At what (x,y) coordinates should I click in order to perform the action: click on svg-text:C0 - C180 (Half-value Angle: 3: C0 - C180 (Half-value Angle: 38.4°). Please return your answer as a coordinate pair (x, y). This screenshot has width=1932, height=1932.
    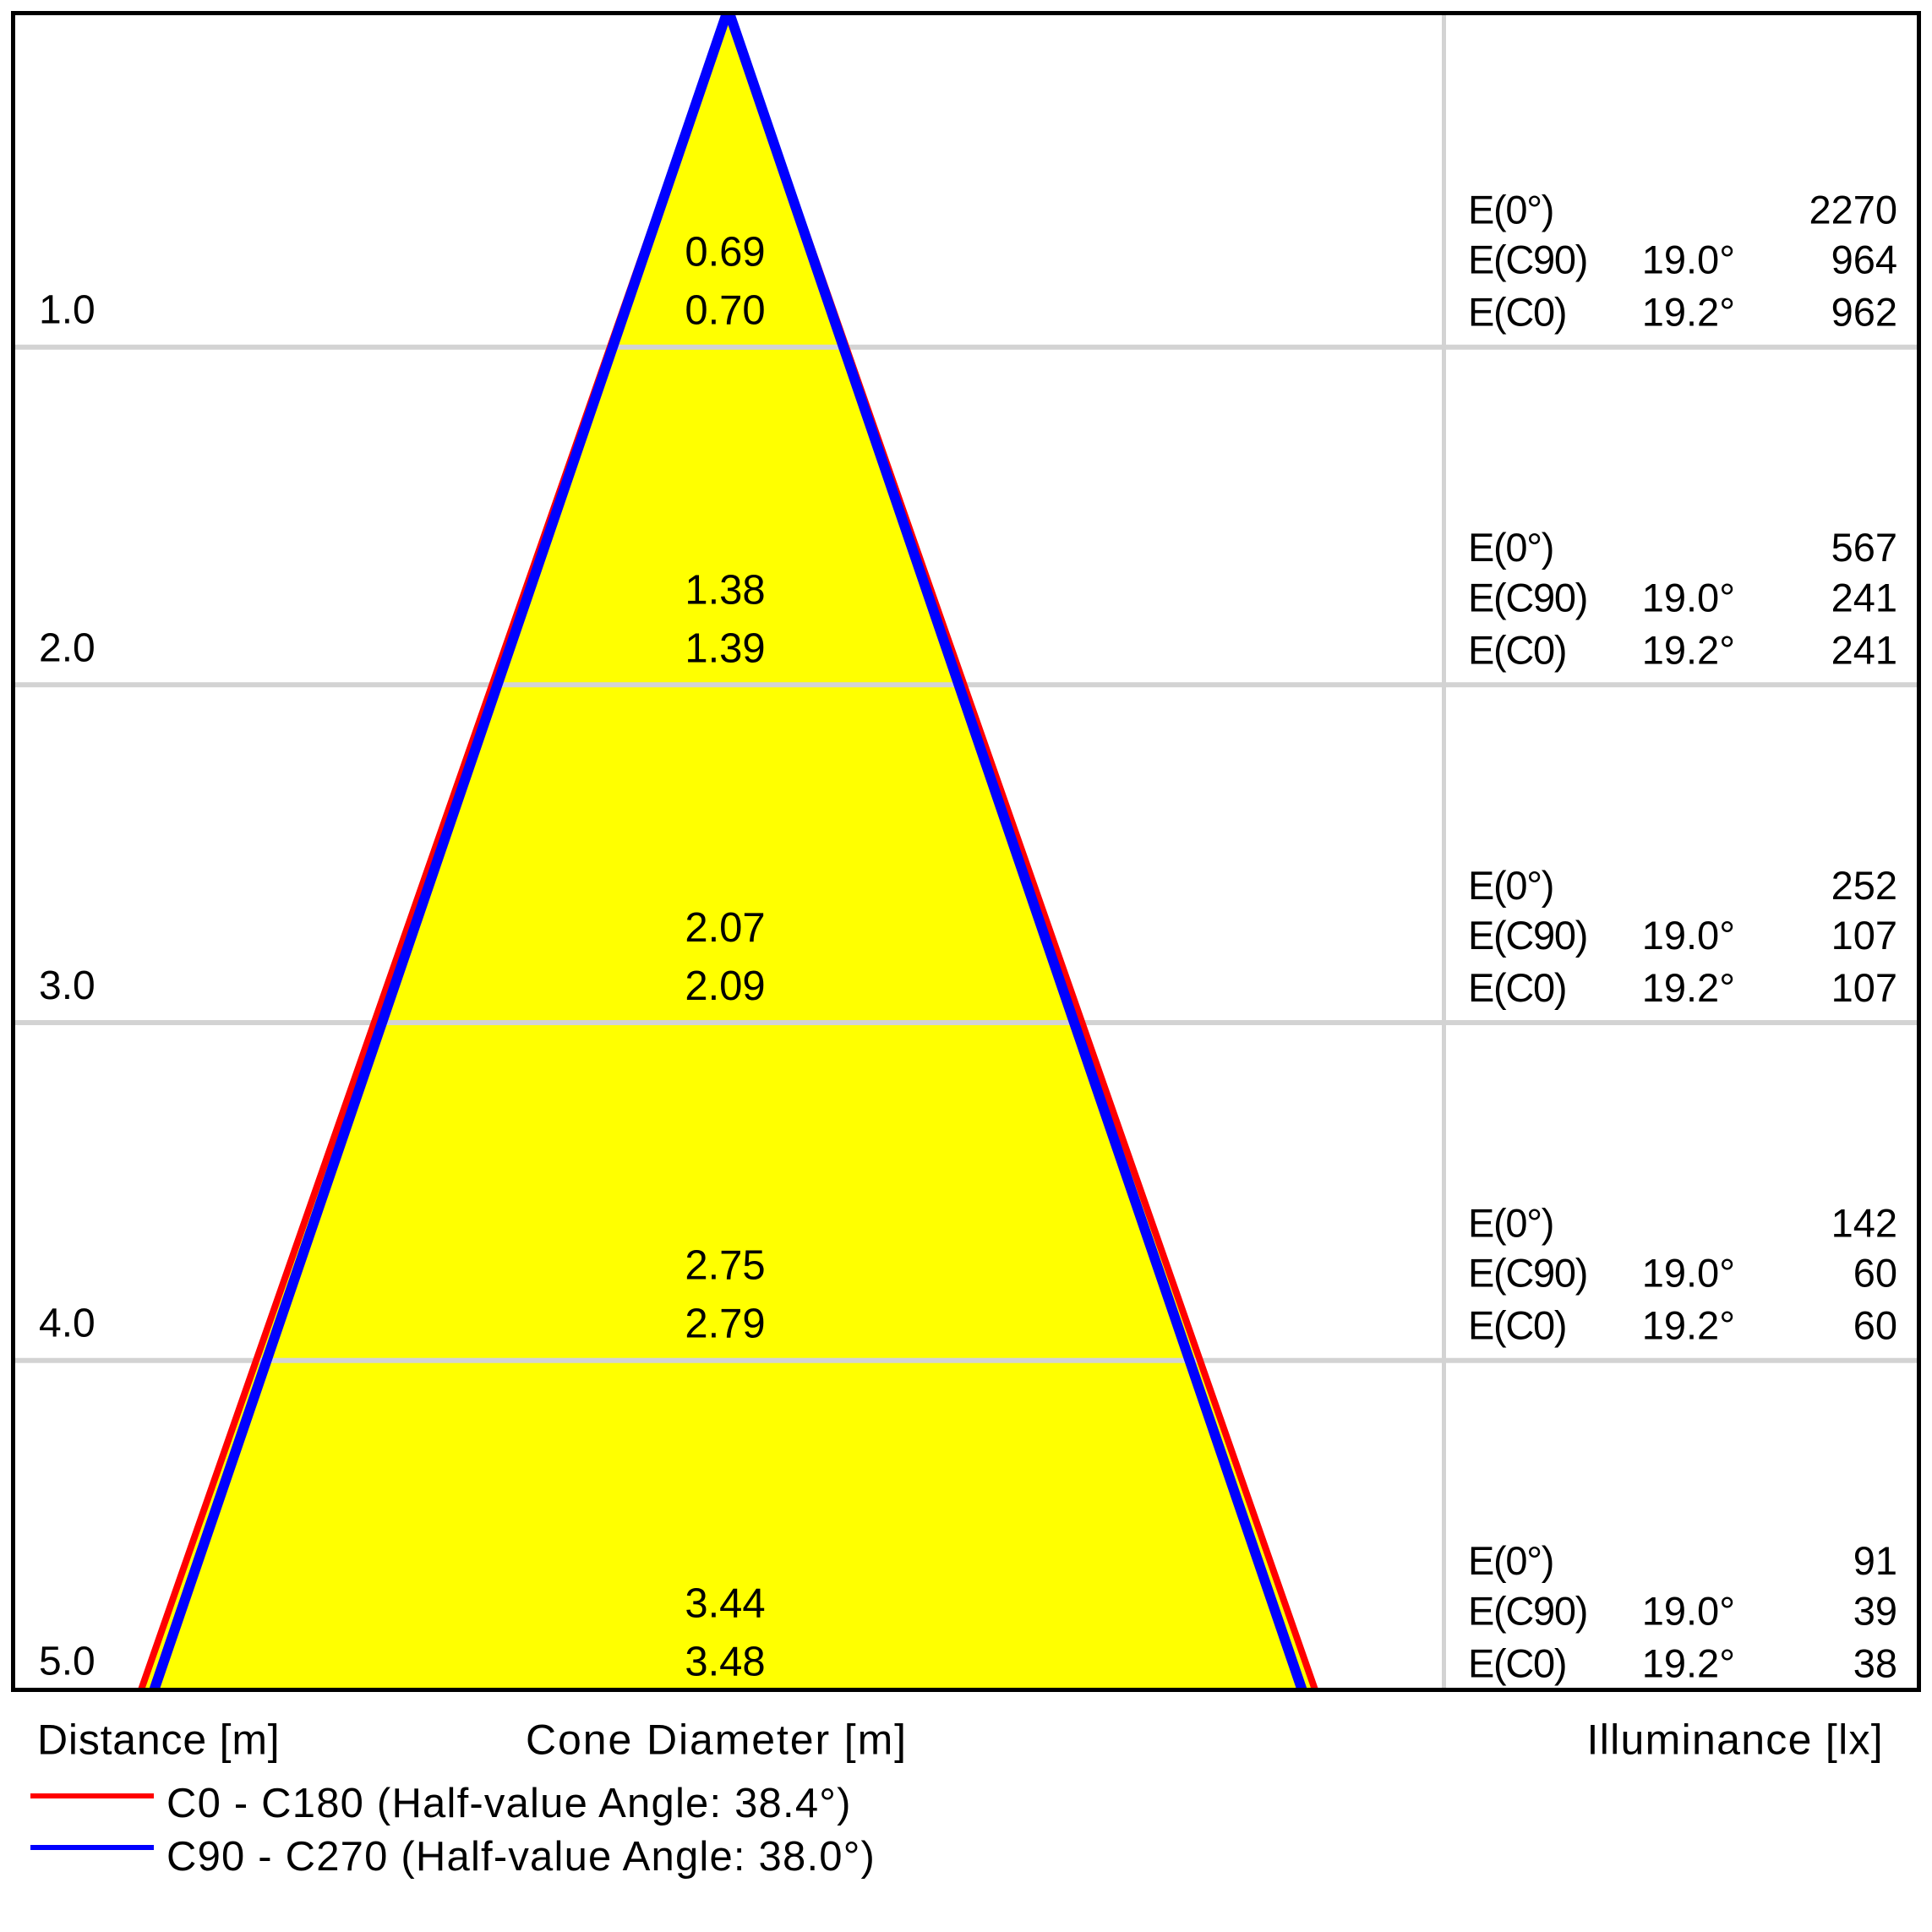
    Looking at the image, I should click on (509, 1803).